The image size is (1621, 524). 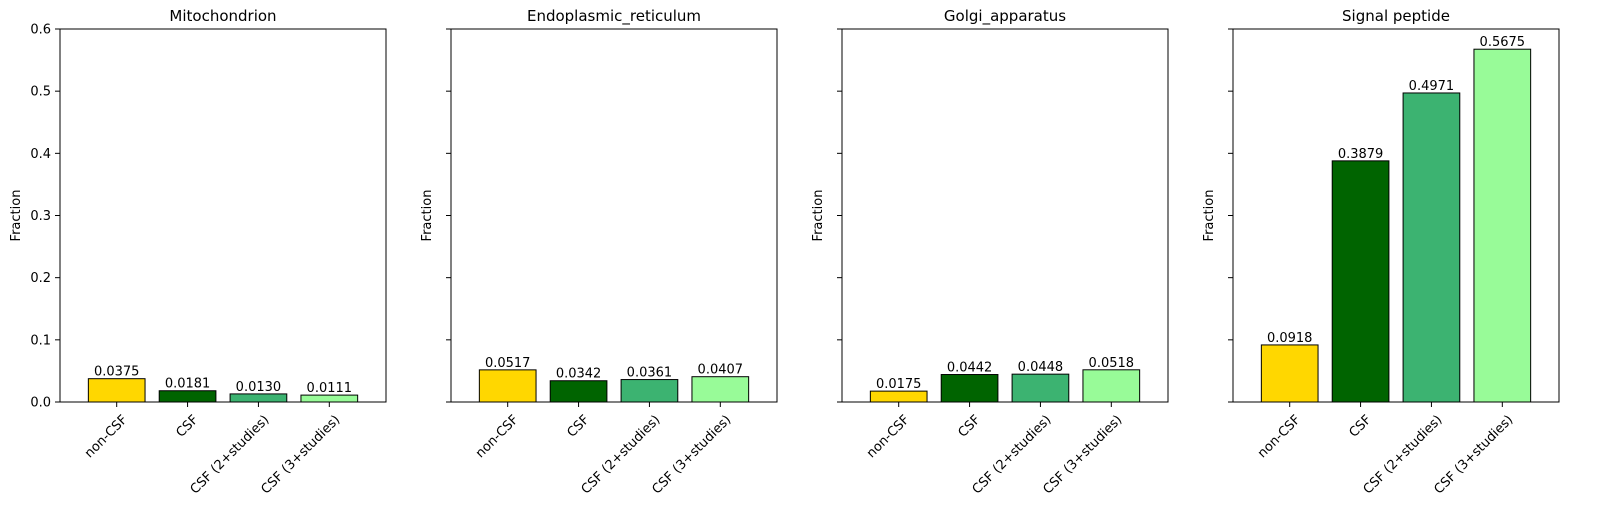 What do you see at coordinates (1041, 367) in the screenshot?
I see `bar-value-label: 0.0448` at bounding box center [1041, 367].